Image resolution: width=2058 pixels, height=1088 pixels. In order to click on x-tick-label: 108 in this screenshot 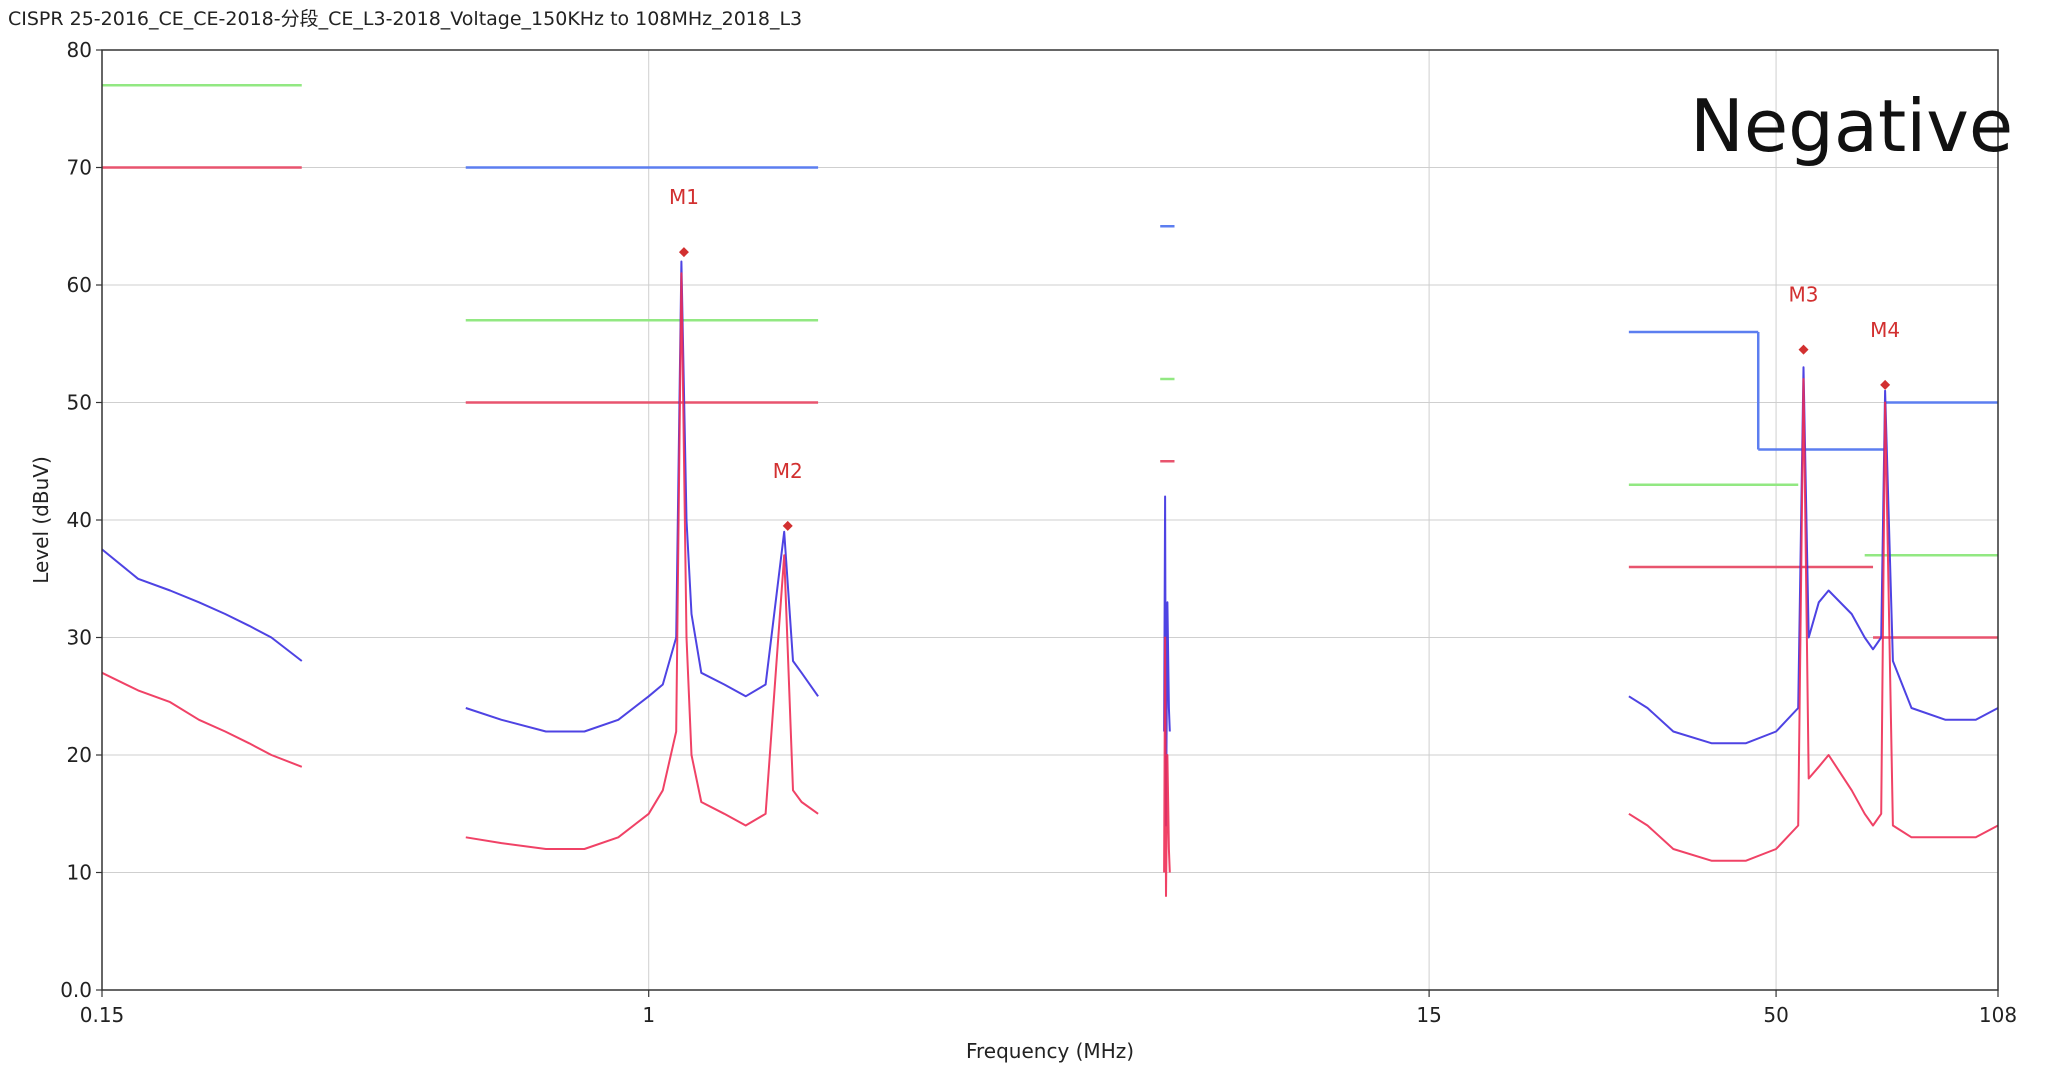, I will do `click(1998, 1015)`.